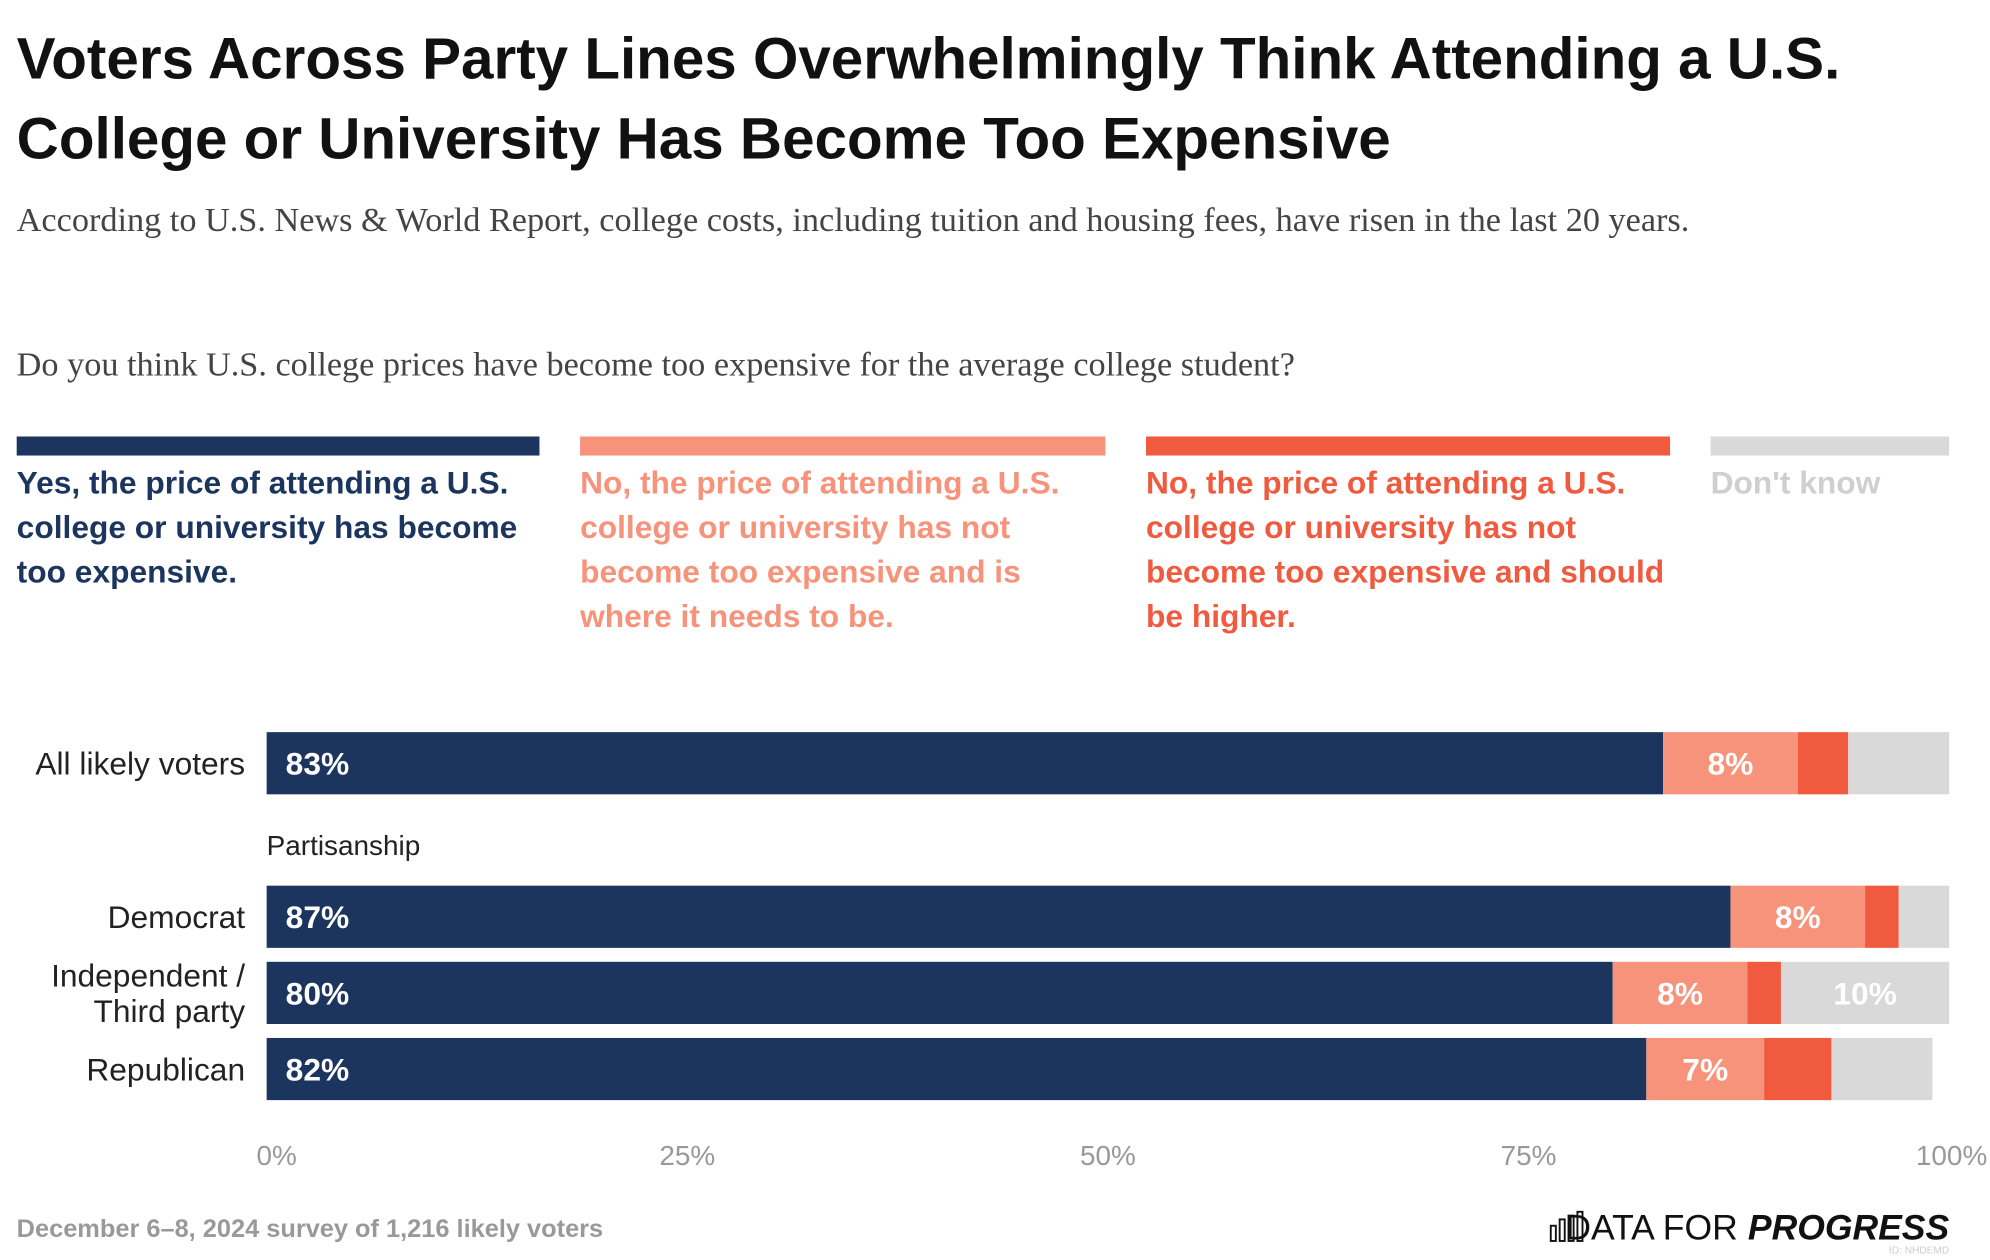 The height and width of the screenshot is (1260, 1990). Describe the element at coordinates (1651, 1228) in the screenshot. I see `brand-part: DATA FOR` at that location.